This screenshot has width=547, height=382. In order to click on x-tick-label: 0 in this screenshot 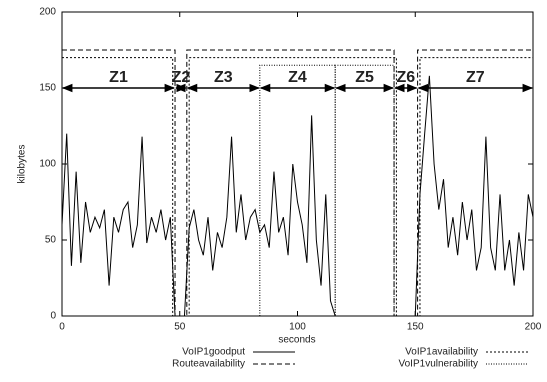, I will do `click(62, 327)`.